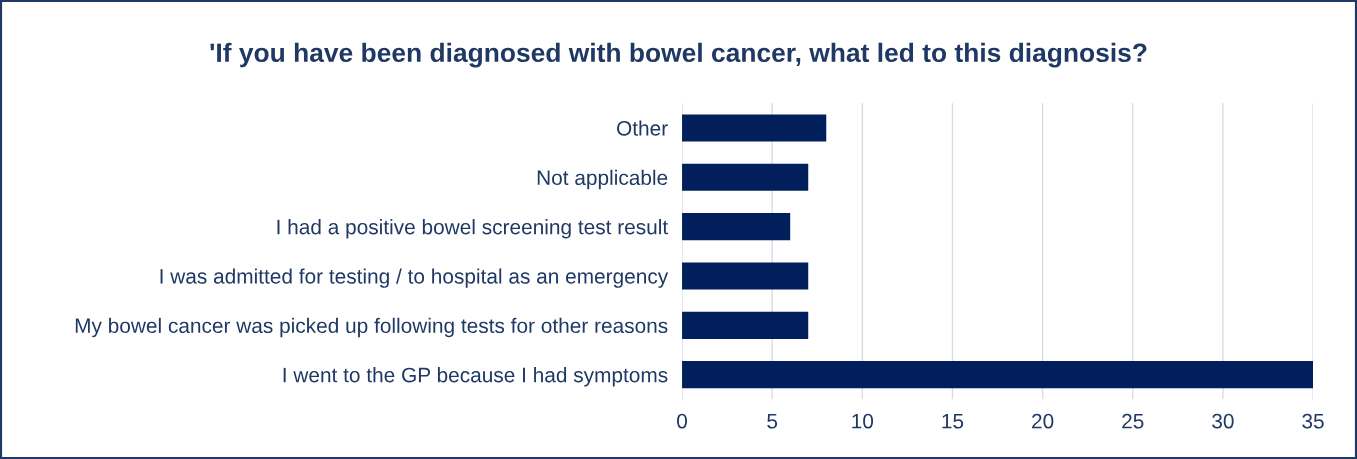 The width and height of the screenshot is (1357, 459). I want to click on chart-title: 'If you have been diagnosed with bowel cancer, what led to this diagnosis?, so click(678, 55).